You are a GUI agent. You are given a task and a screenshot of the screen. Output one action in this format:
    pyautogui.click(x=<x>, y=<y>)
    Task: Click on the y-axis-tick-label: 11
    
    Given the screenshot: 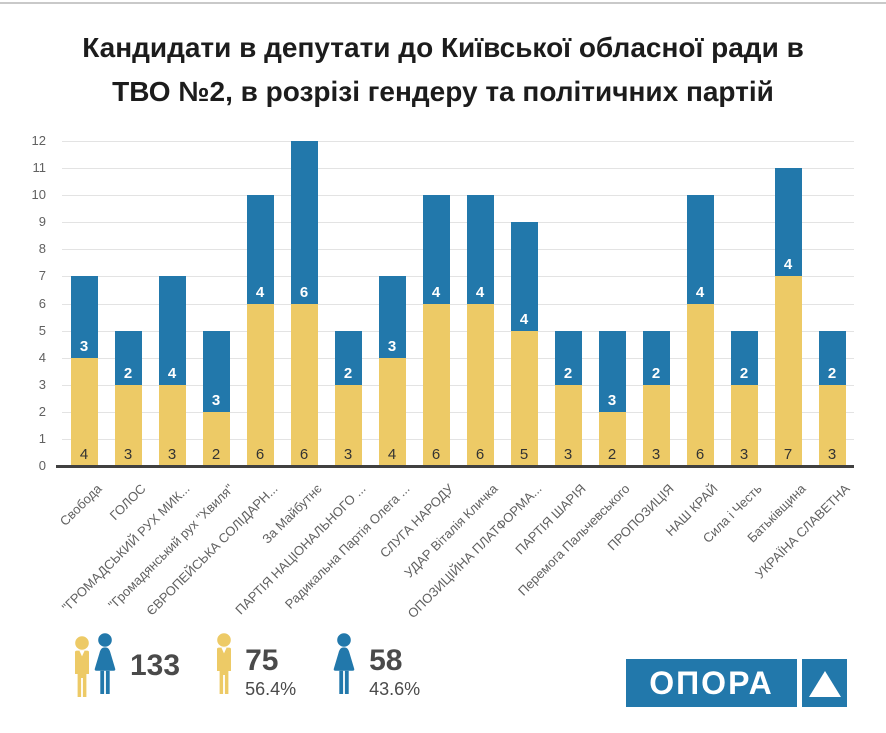 What is the action you would take?
    pyautogui.click(x=39, y=168)
    